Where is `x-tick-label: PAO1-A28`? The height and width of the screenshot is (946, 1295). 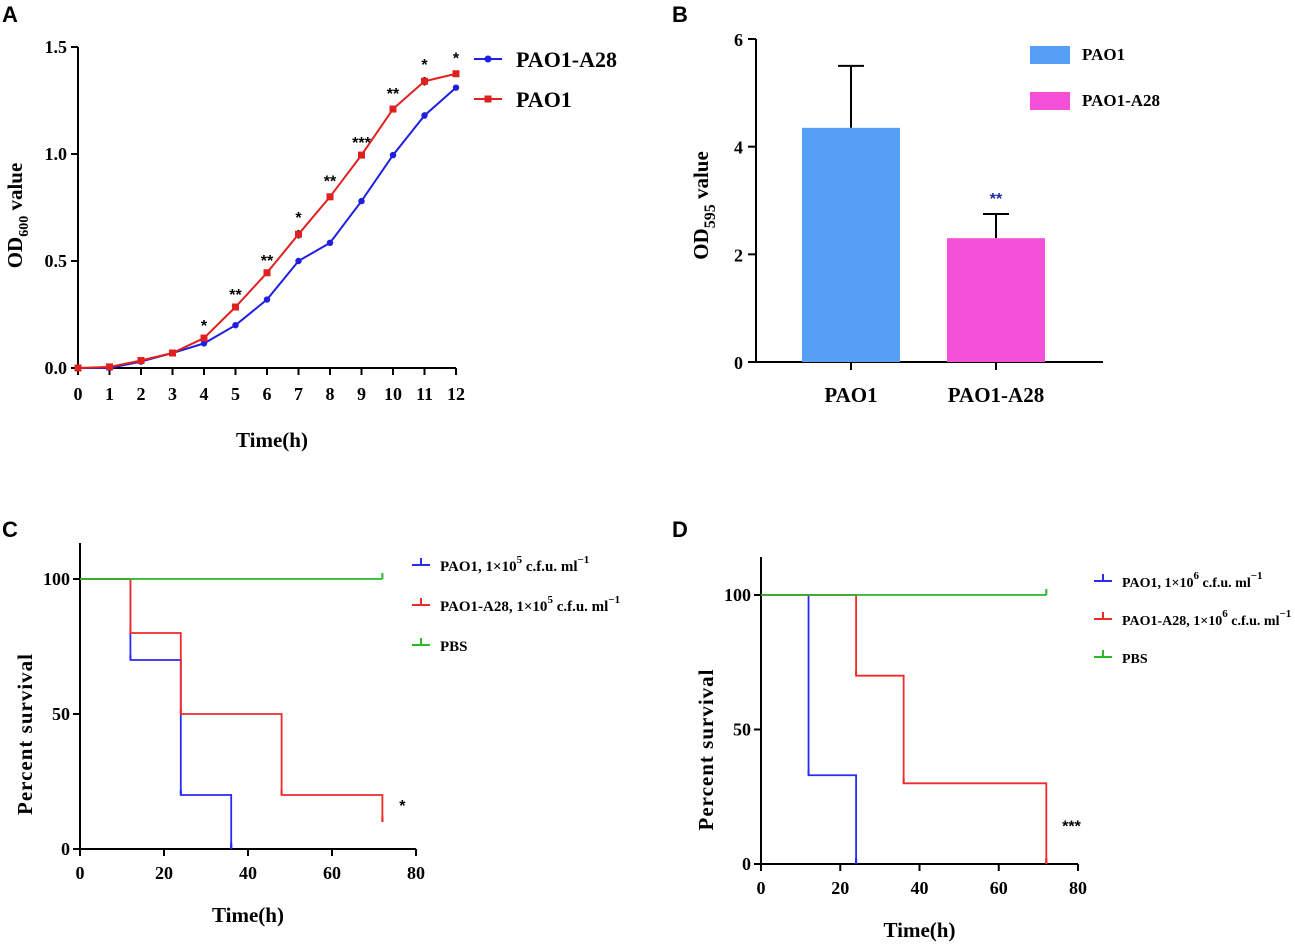
x-tick-label: PAO1-A28 is located at coordinates (996, 395).